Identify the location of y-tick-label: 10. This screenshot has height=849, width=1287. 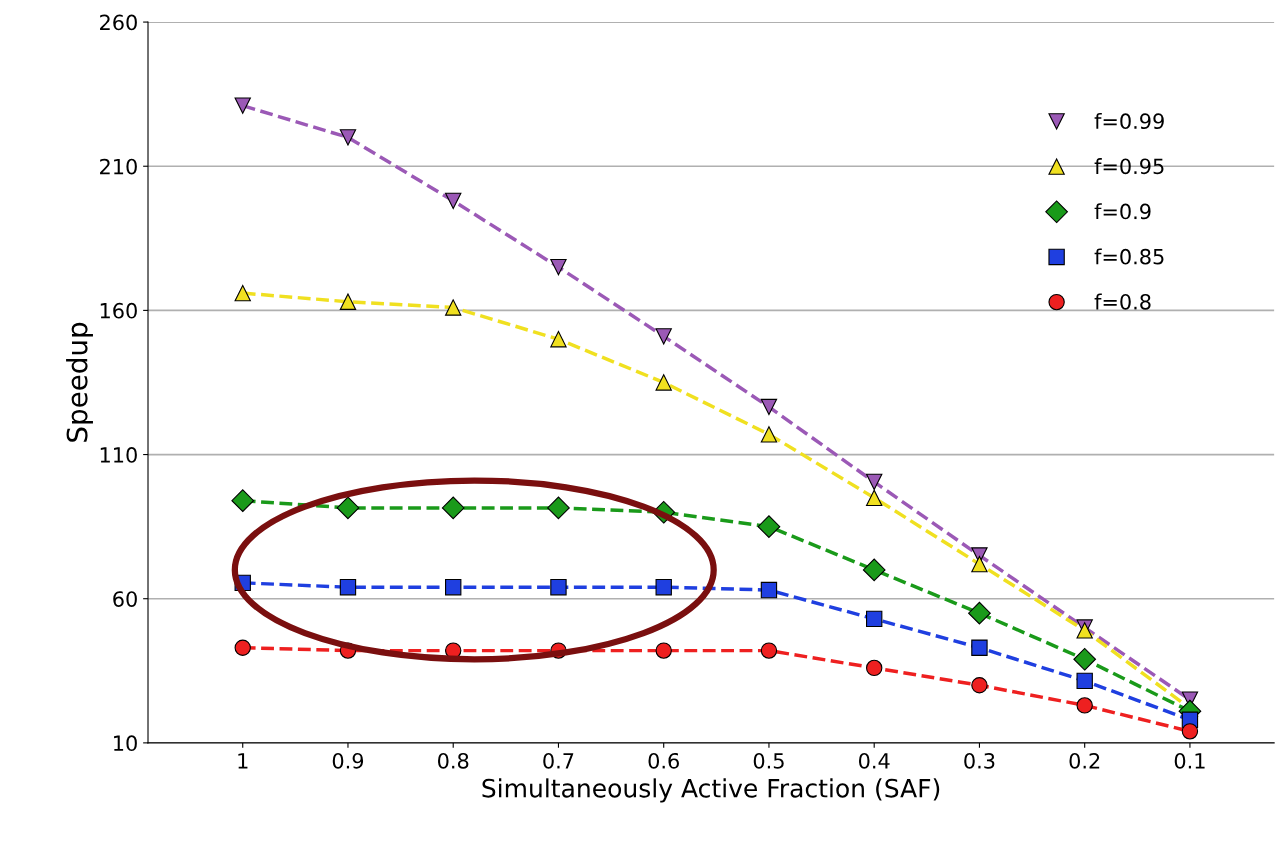
(125, 743).